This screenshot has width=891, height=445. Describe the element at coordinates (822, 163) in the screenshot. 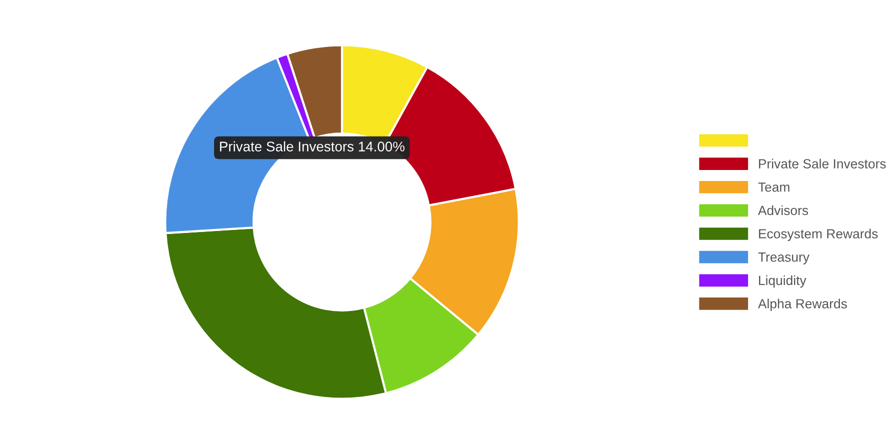

I see `legend-label: Private Sale Investors` at that location.